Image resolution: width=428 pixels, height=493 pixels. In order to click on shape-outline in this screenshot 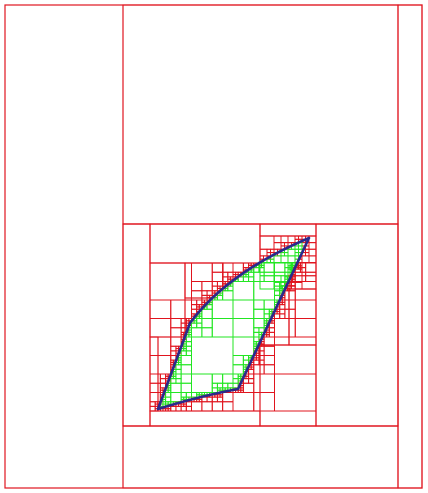, I will do `click(233, 323)`.